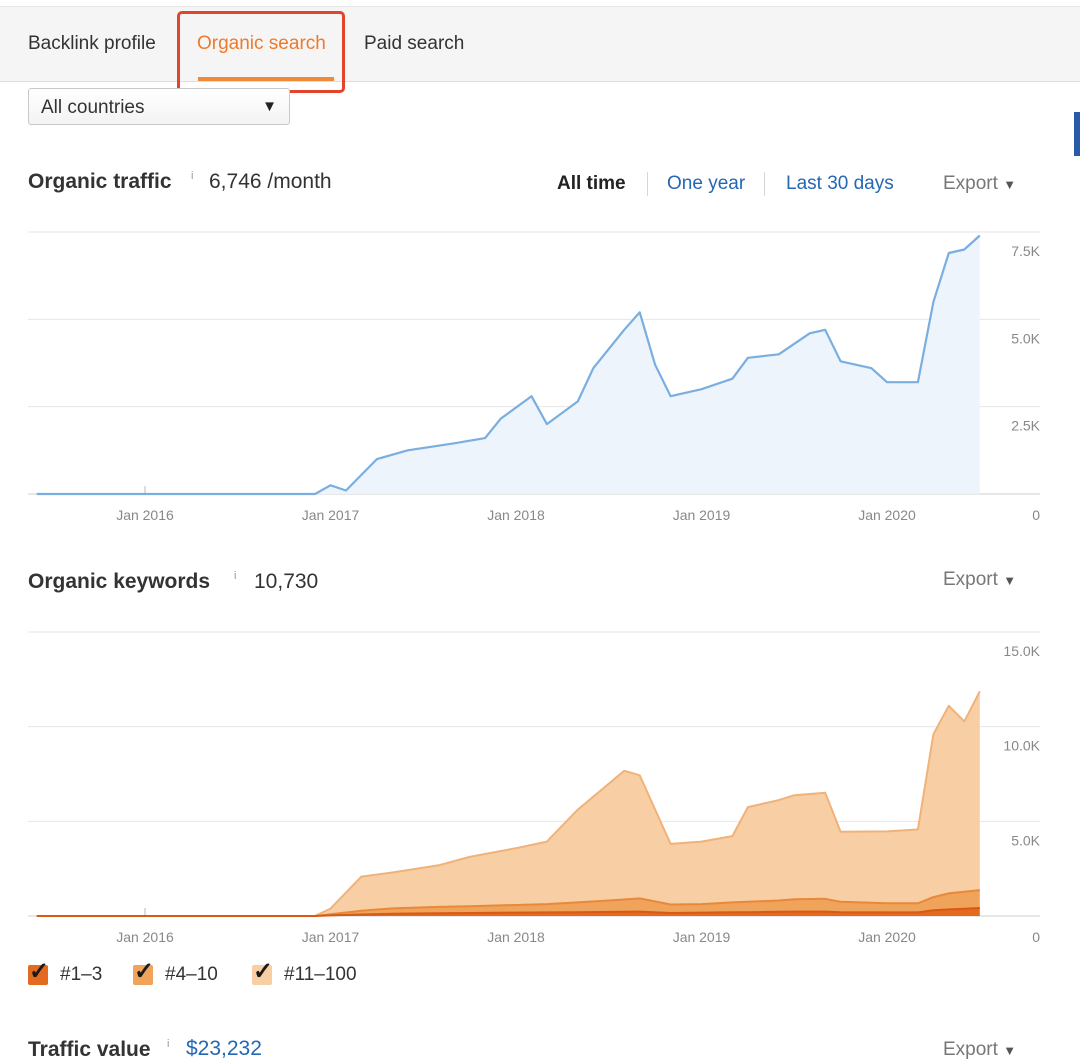 This screenshot has width=1080, height=1062. What do you see at coordinates (191, 974) in the screenshot?
I see `legend-label: #4–10` at bounding box center [191, 974].